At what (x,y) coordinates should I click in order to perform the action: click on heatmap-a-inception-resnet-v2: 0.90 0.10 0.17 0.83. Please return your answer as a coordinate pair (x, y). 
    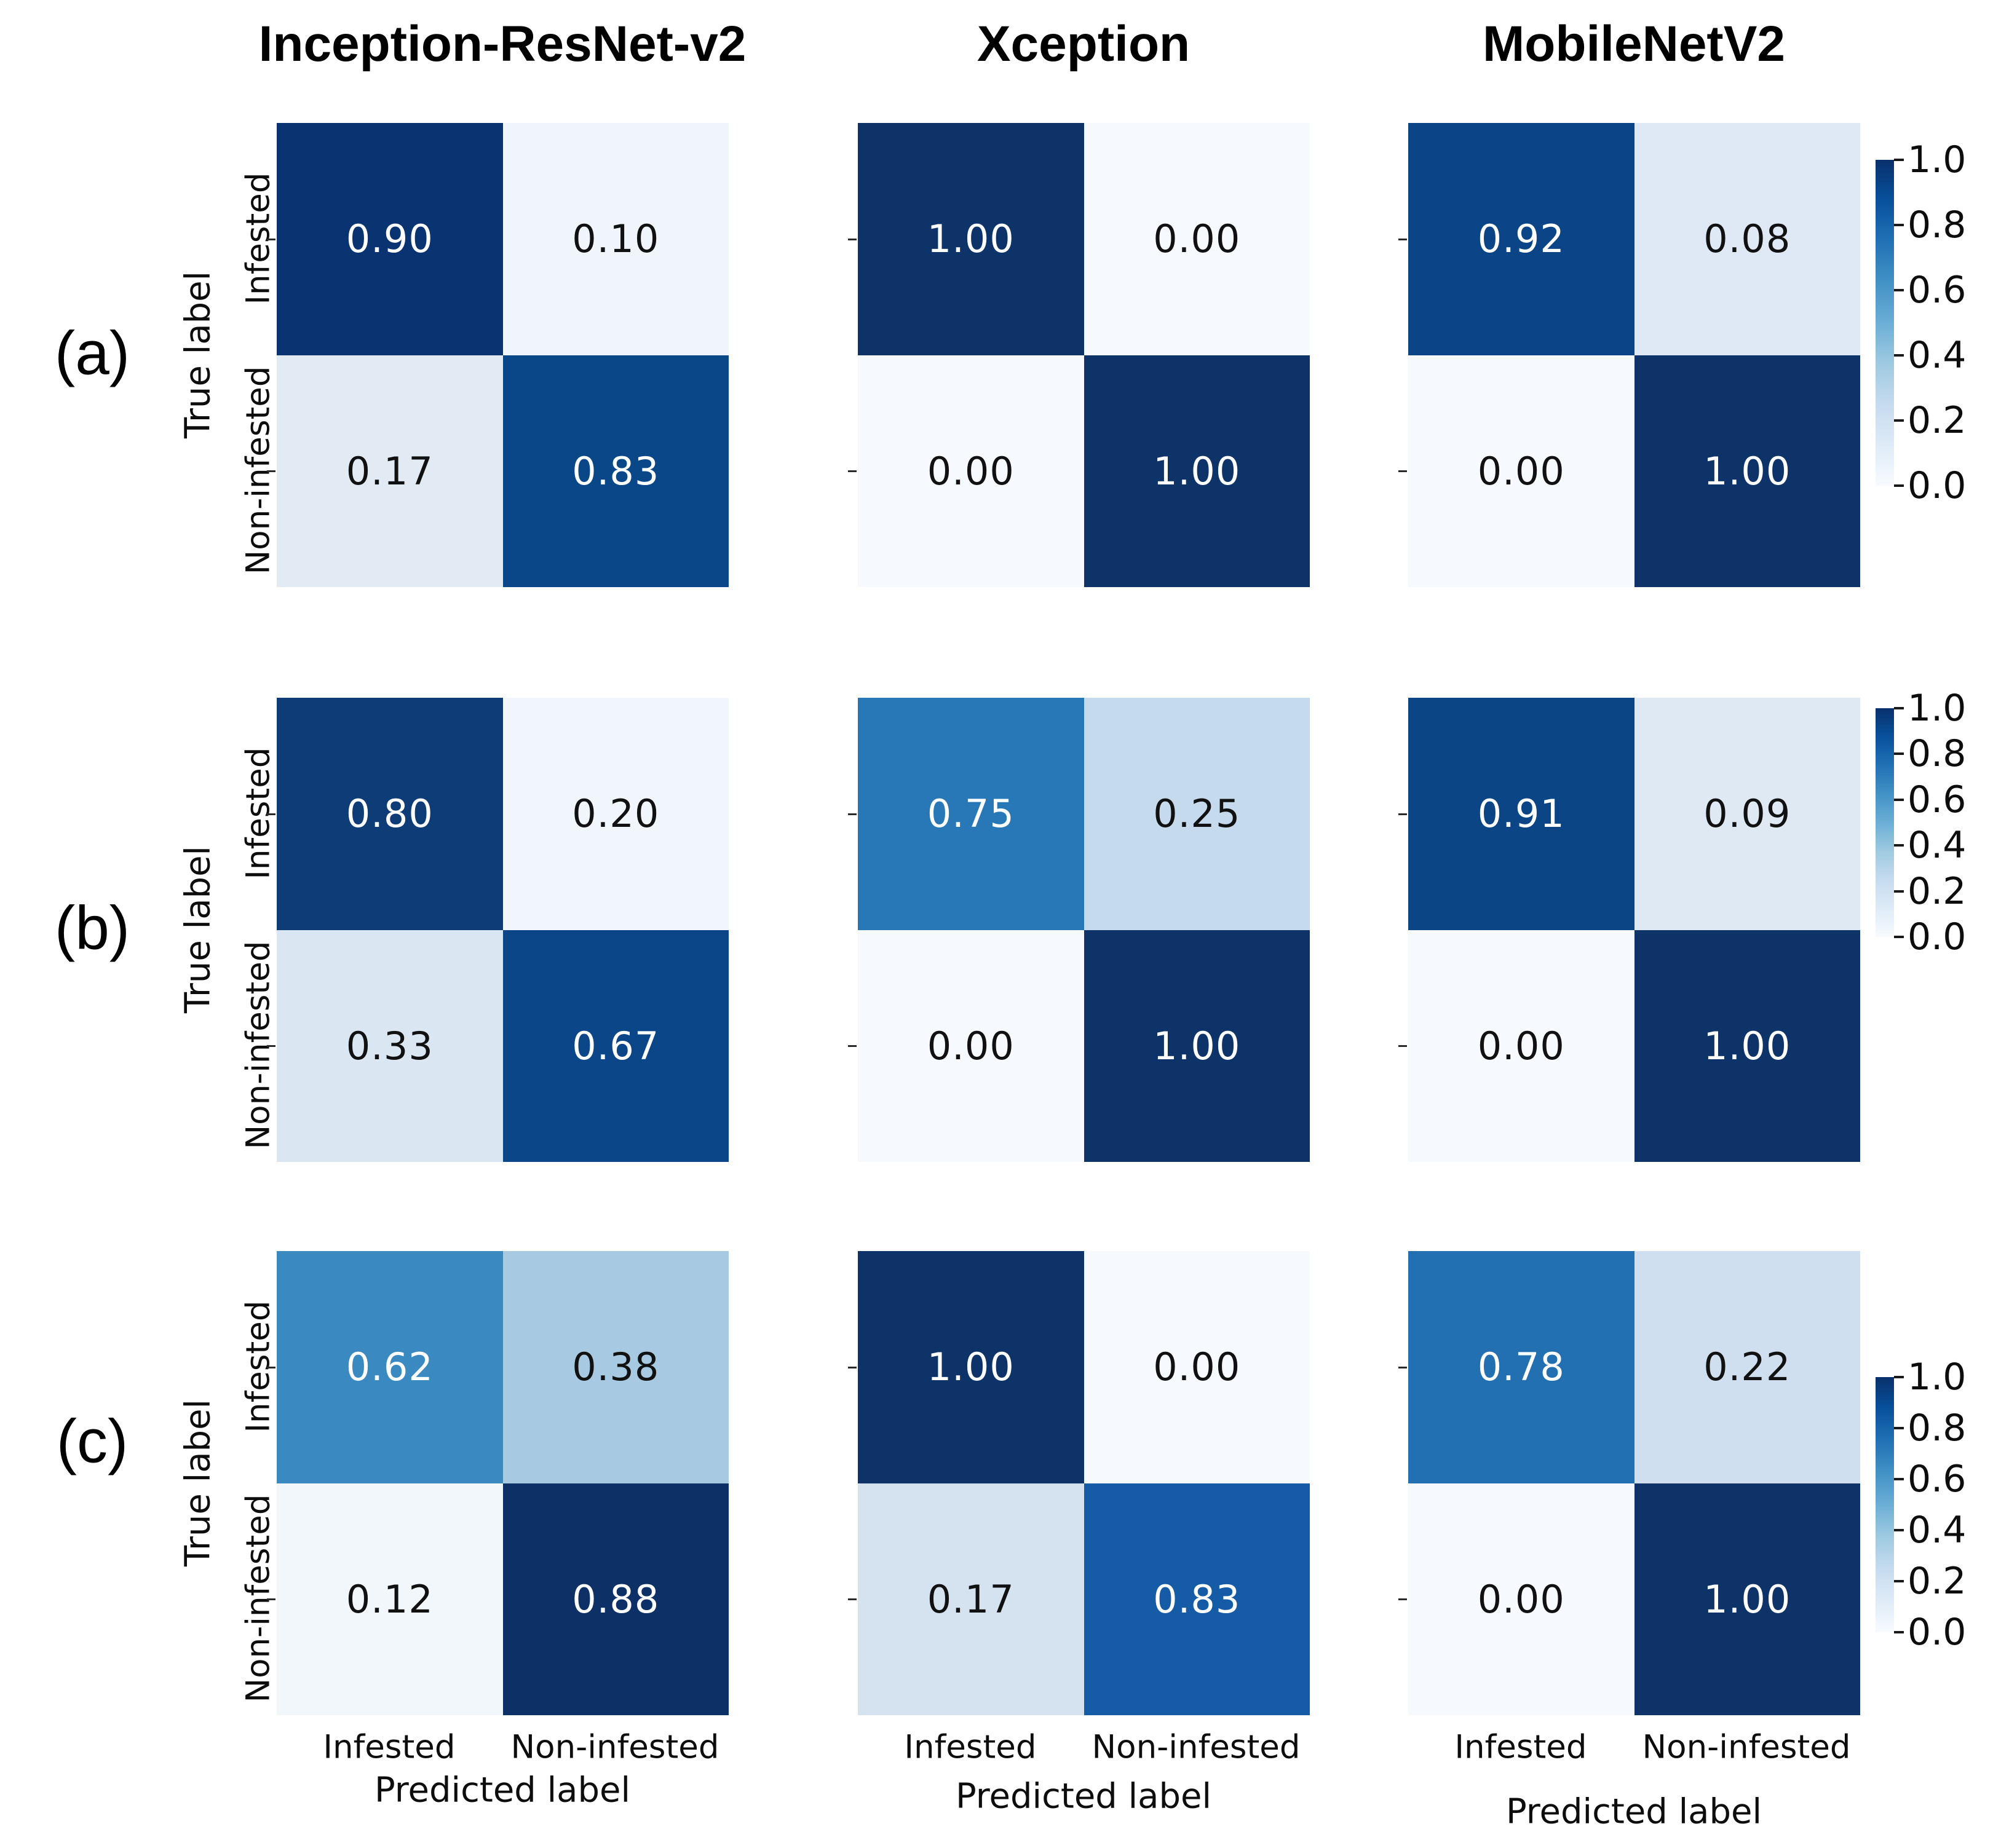
    Looking at the image, I should click on (503, 355).